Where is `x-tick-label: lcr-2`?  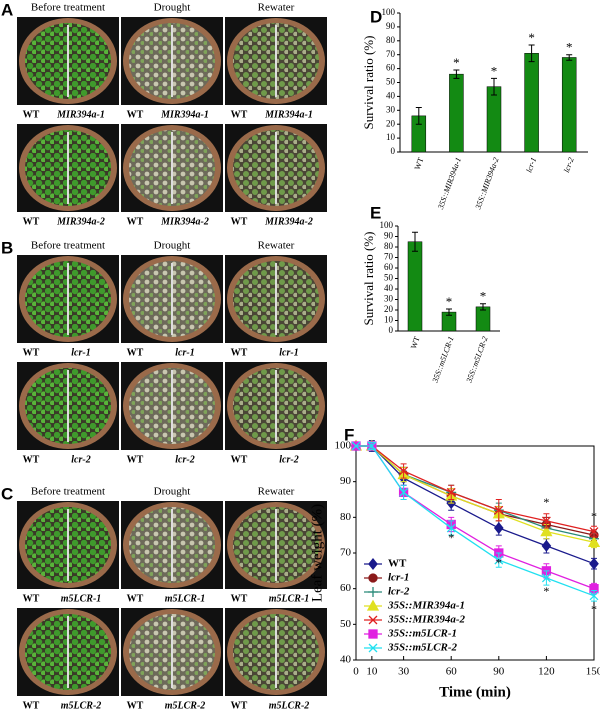 x-tick-label: lcr-2 is located at coordinates (569, 165).